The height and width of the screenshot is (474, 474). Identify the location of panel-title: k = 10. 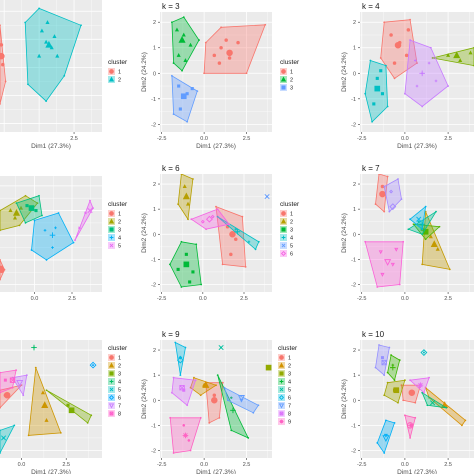
(373, 334).